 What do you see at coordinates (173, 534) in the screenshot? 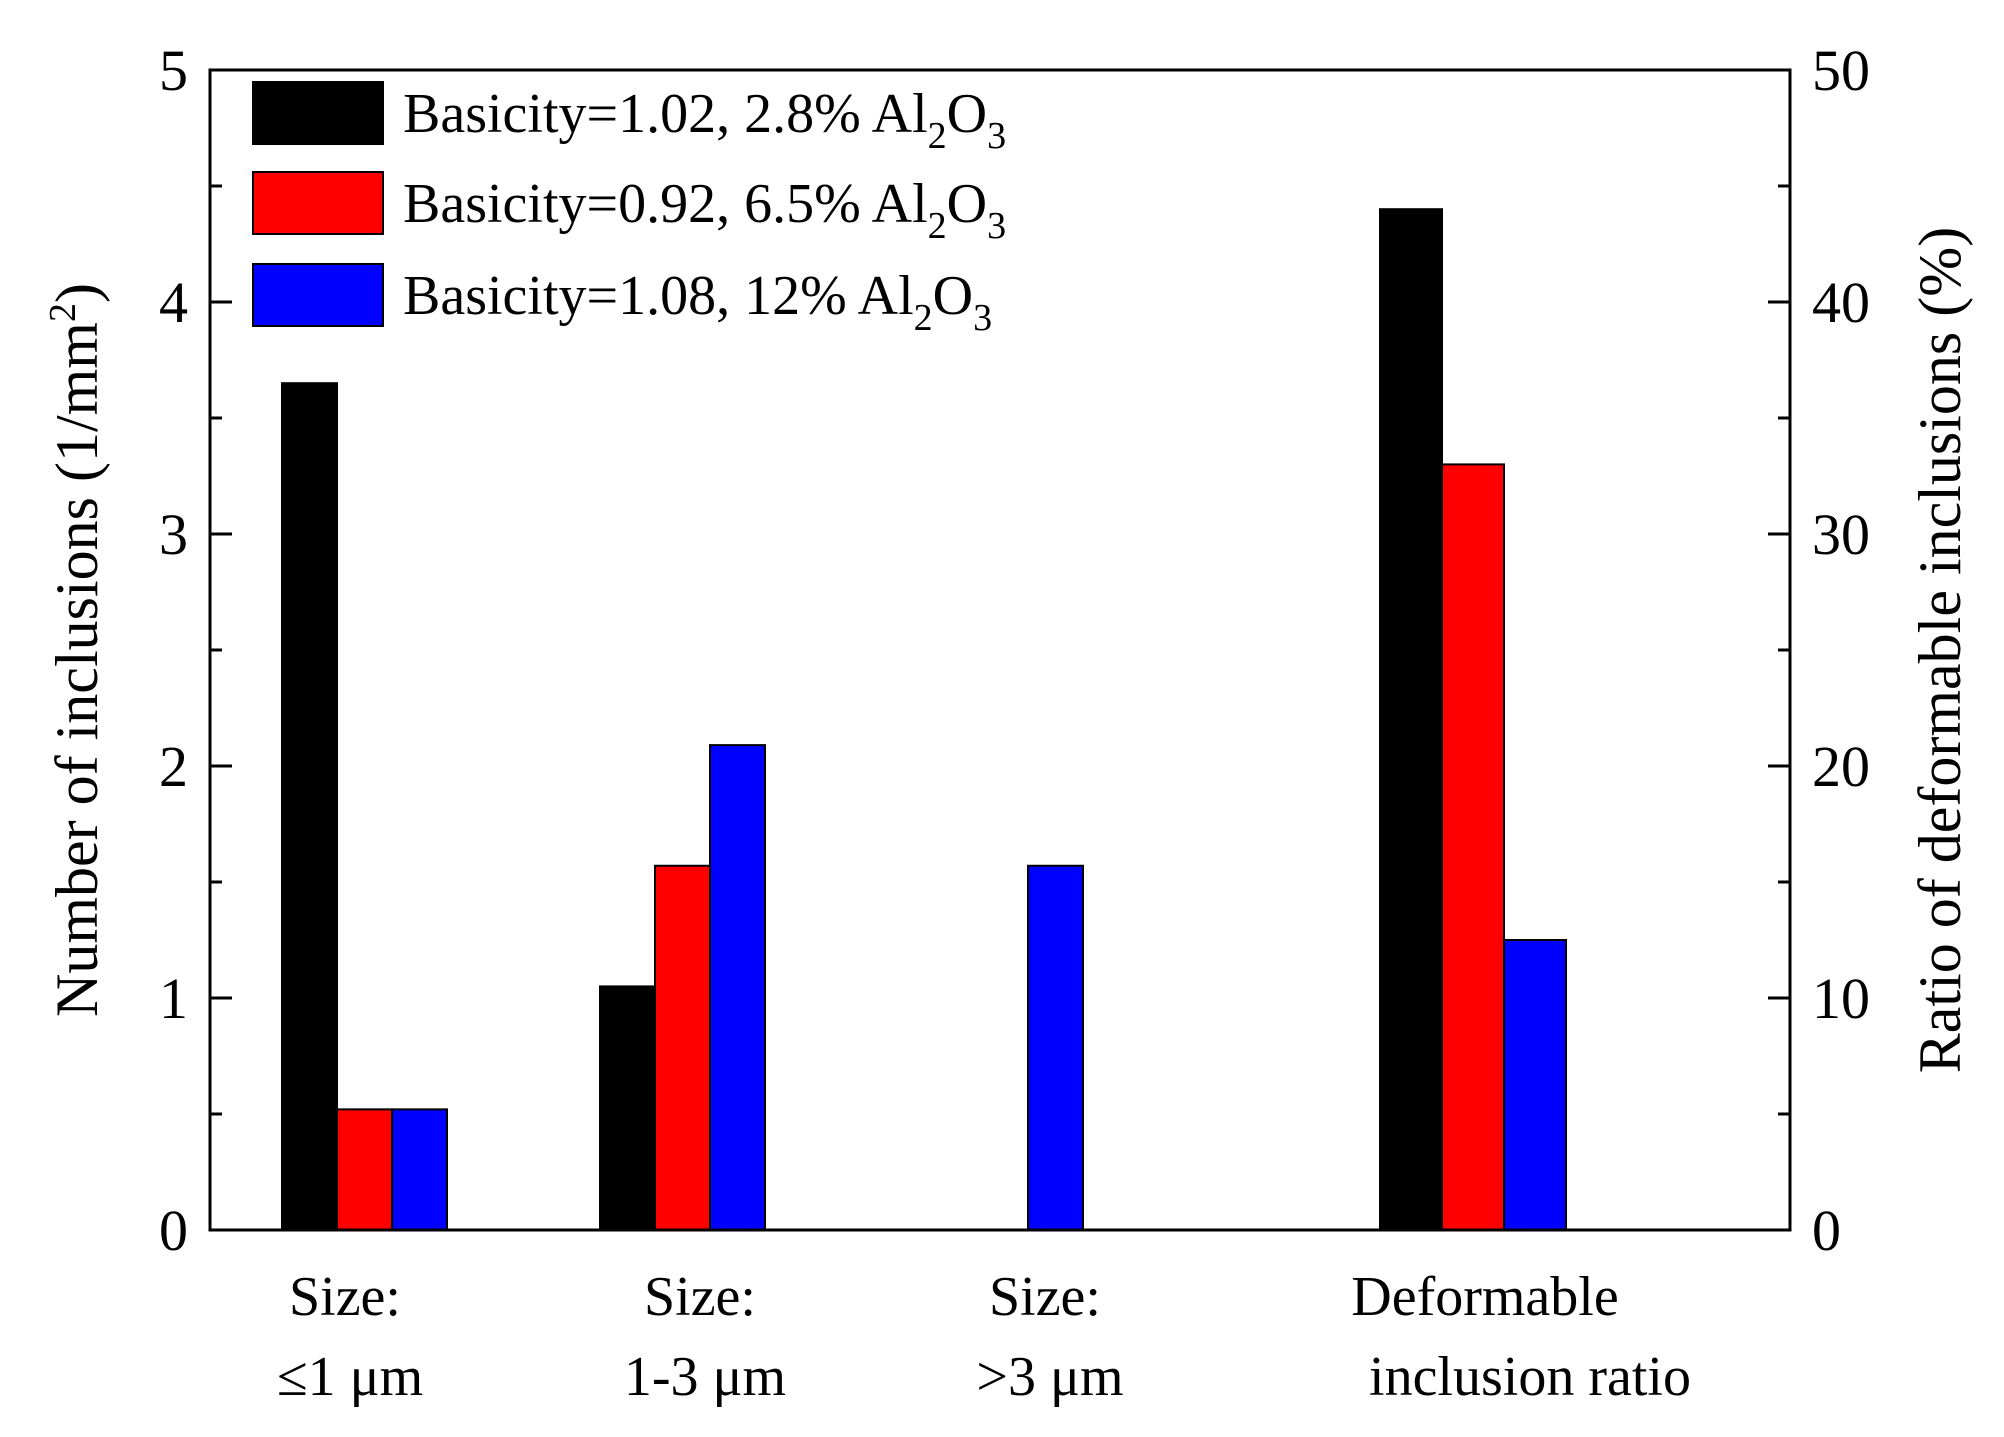
I see `left-tick-label: 3` at bounding box center [173, 534].